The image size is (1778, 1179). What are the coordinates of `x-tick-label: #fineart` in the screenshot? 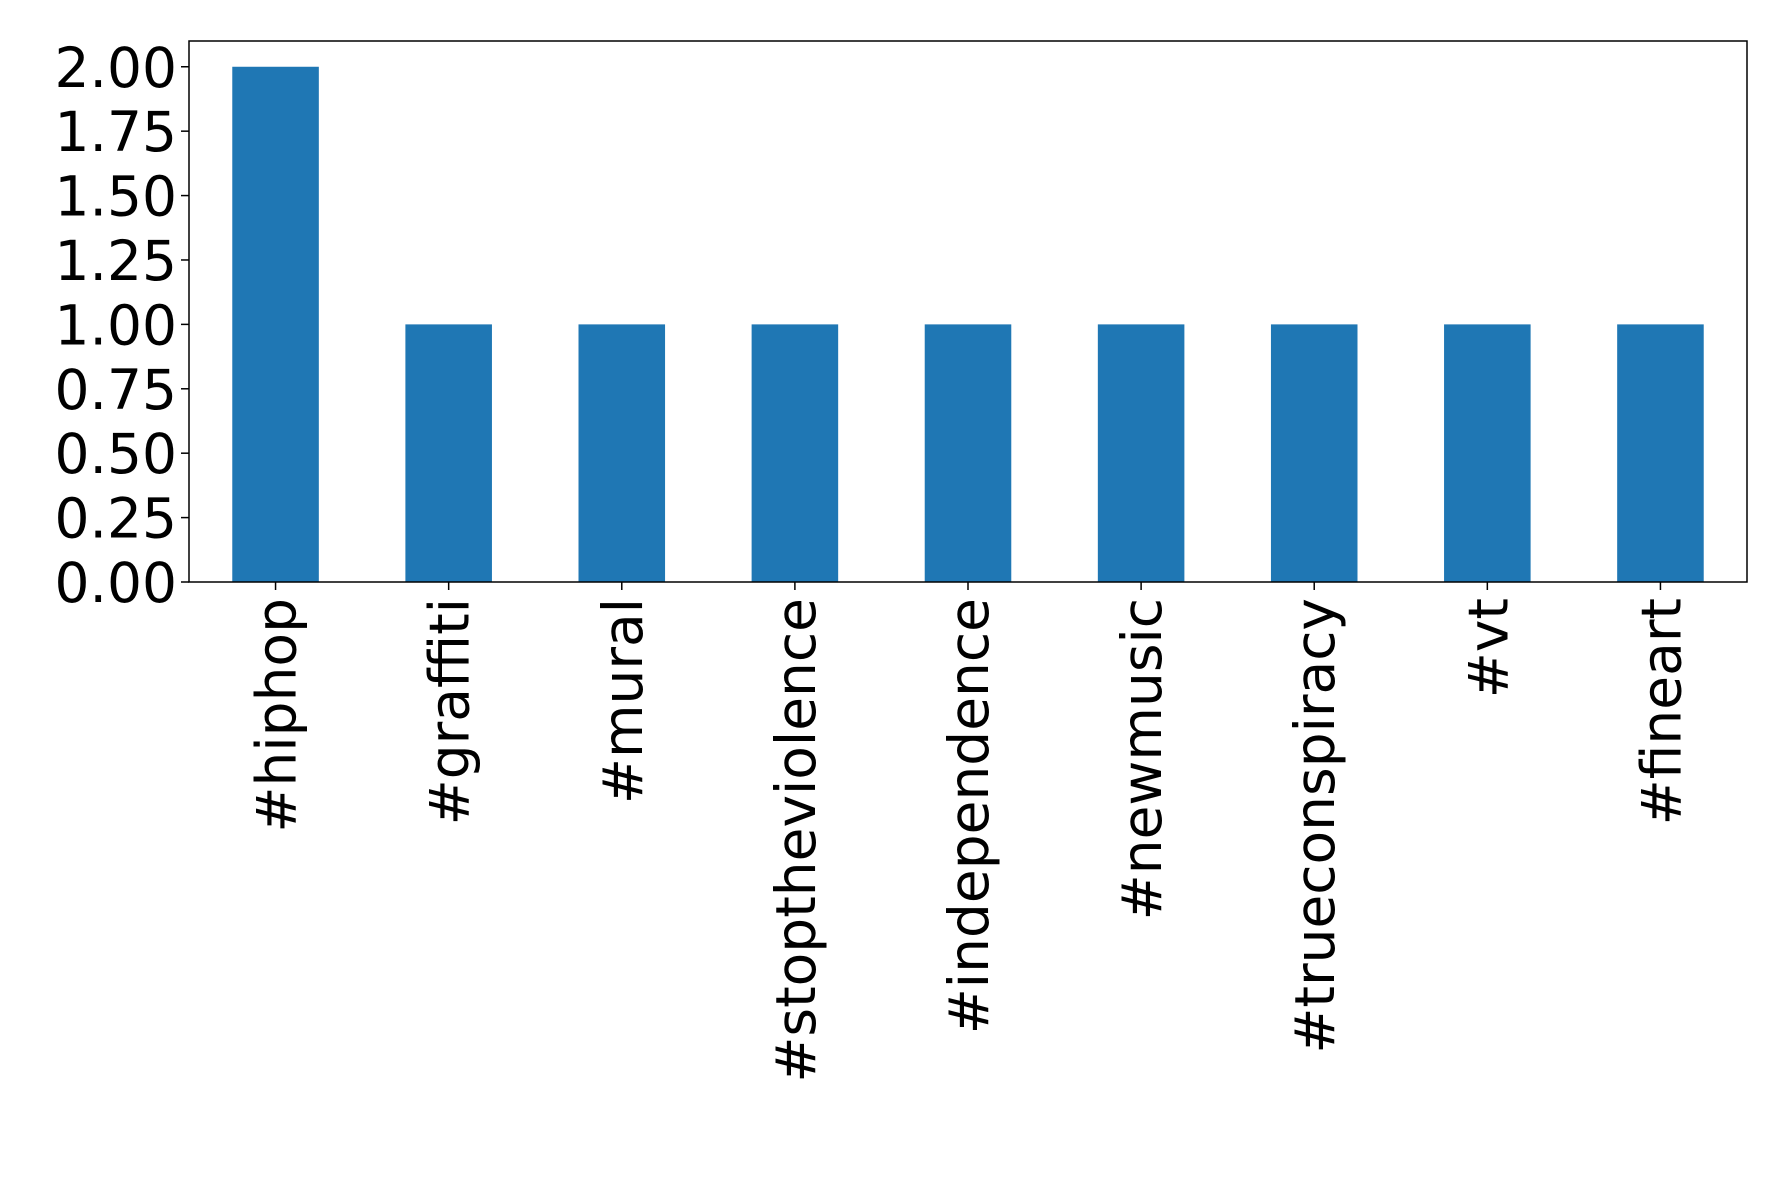 It's located at (1661, 711).